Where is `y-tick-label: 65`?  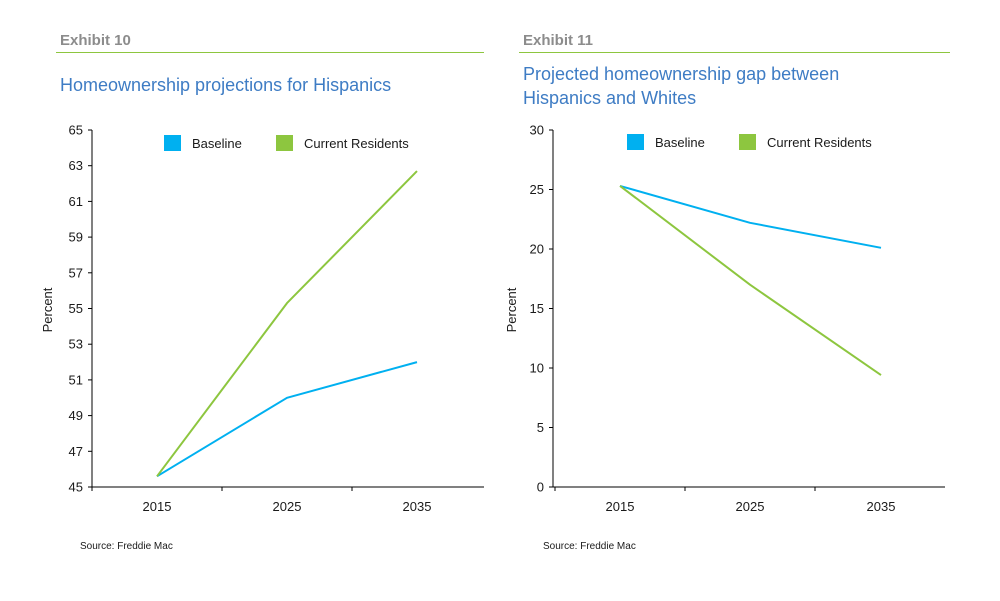
y-tick-label: 65 is located at coordinates (76, 130).